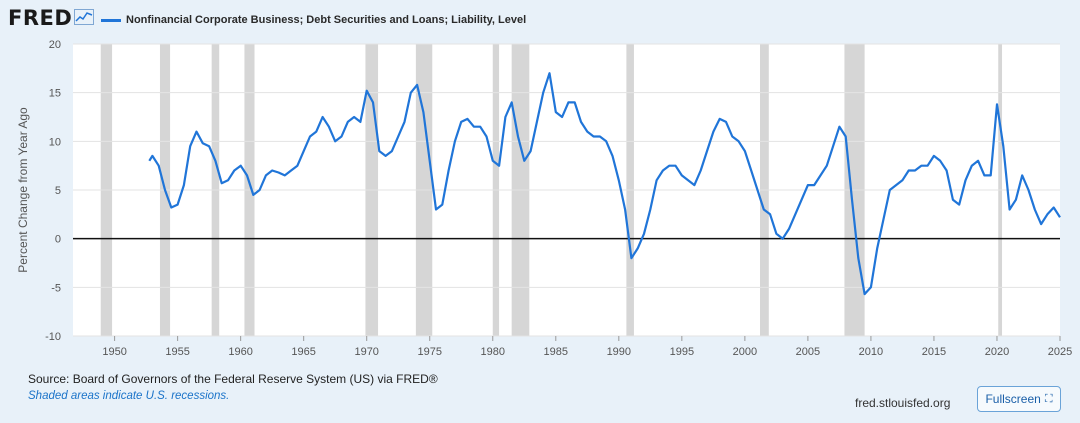 This screenshot has width=1080, height=423. What do you see at coordinates (997, 352) in the screenshot?
I see `x-tick-label: 2020` at bounding box center [997, 352].